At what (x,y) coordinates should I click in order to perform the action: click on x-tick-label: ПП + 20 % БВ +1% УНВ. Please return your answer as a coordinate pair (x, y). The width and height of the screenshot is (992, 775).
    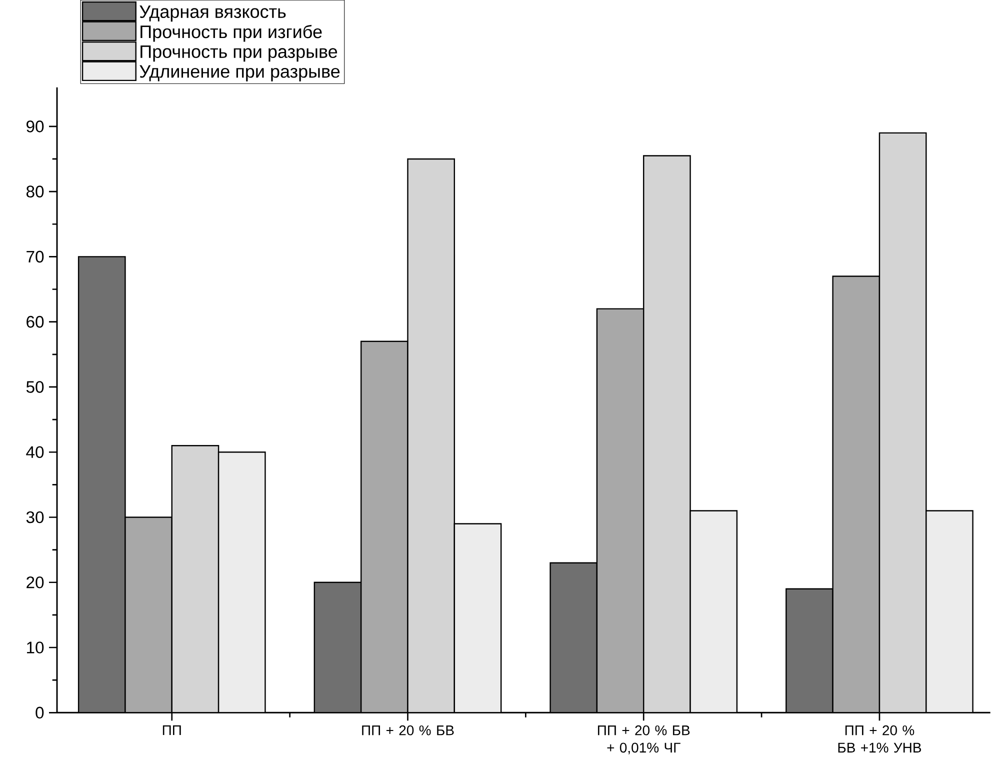
    Looking at the image, I should click on (880, 739).